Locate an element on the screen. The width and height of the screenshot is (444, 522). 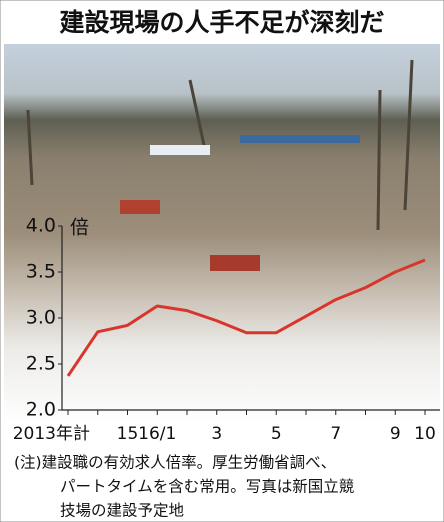
x-tick-label: 3 is located at coordinates (216, 434).